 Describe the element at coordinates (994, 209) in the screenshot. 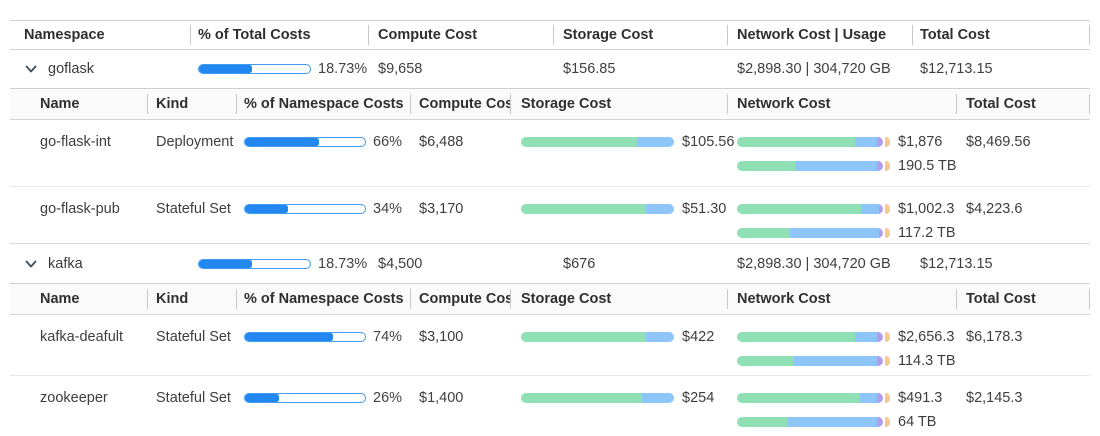

I see `total-cost-value: $4,223.6` at that location.